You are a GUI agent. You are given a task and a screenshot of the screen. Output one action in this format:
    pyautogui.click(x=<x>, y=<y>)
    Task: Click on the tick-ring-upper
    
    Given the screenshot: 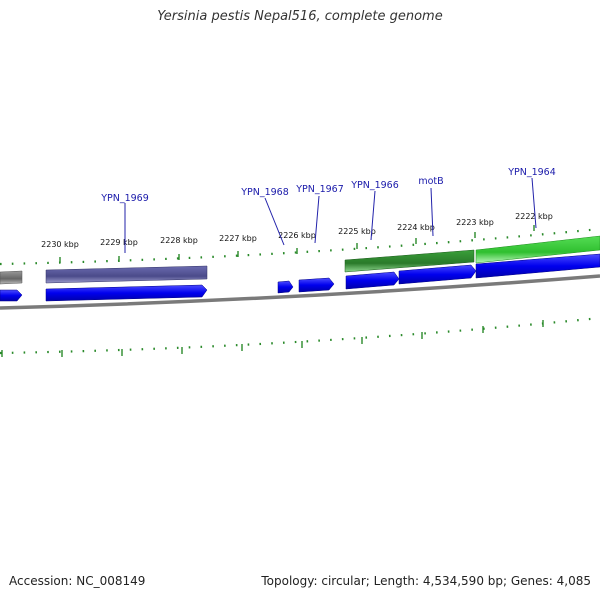 What is the action you would take?
    pyautogui.click(x=300, y=246)
    